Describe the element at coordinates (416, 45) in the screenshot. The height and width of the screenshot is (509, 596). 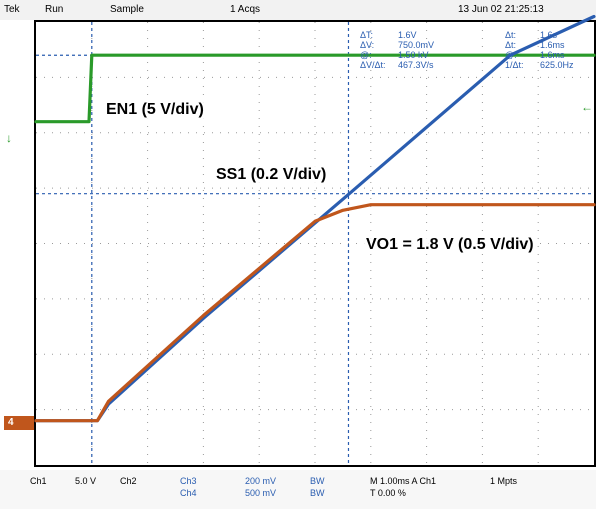
I see `meas-item: 750.0mV` at that location.